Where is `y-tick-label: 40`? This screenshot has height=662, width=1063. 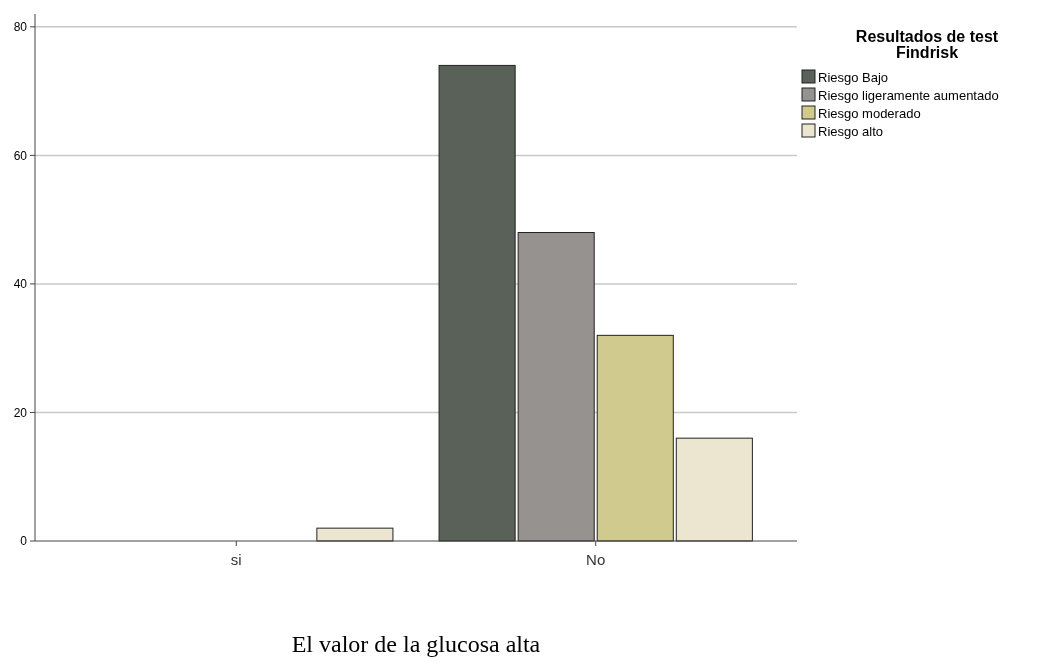
y-tick-label: 40 is located at coordinates (20, 284).